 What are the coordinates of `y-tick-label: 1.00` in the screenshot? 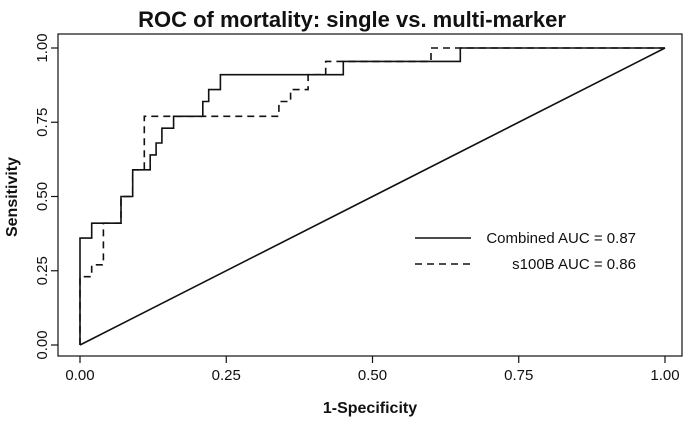 It's located at (42, 47).